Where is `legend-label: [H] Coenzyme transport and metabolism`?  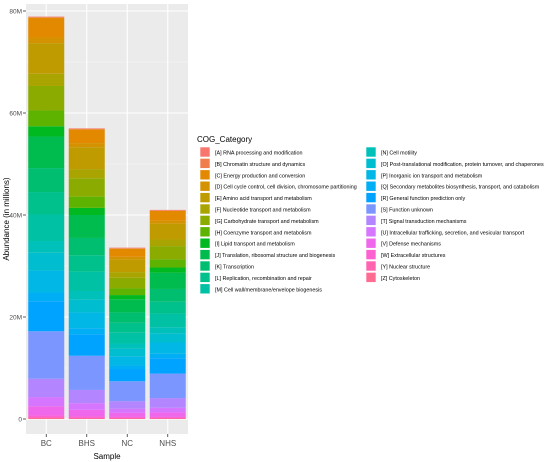
legend-label: [H] Coenzyme transport and metabolism is located at coordinates (263, 233).